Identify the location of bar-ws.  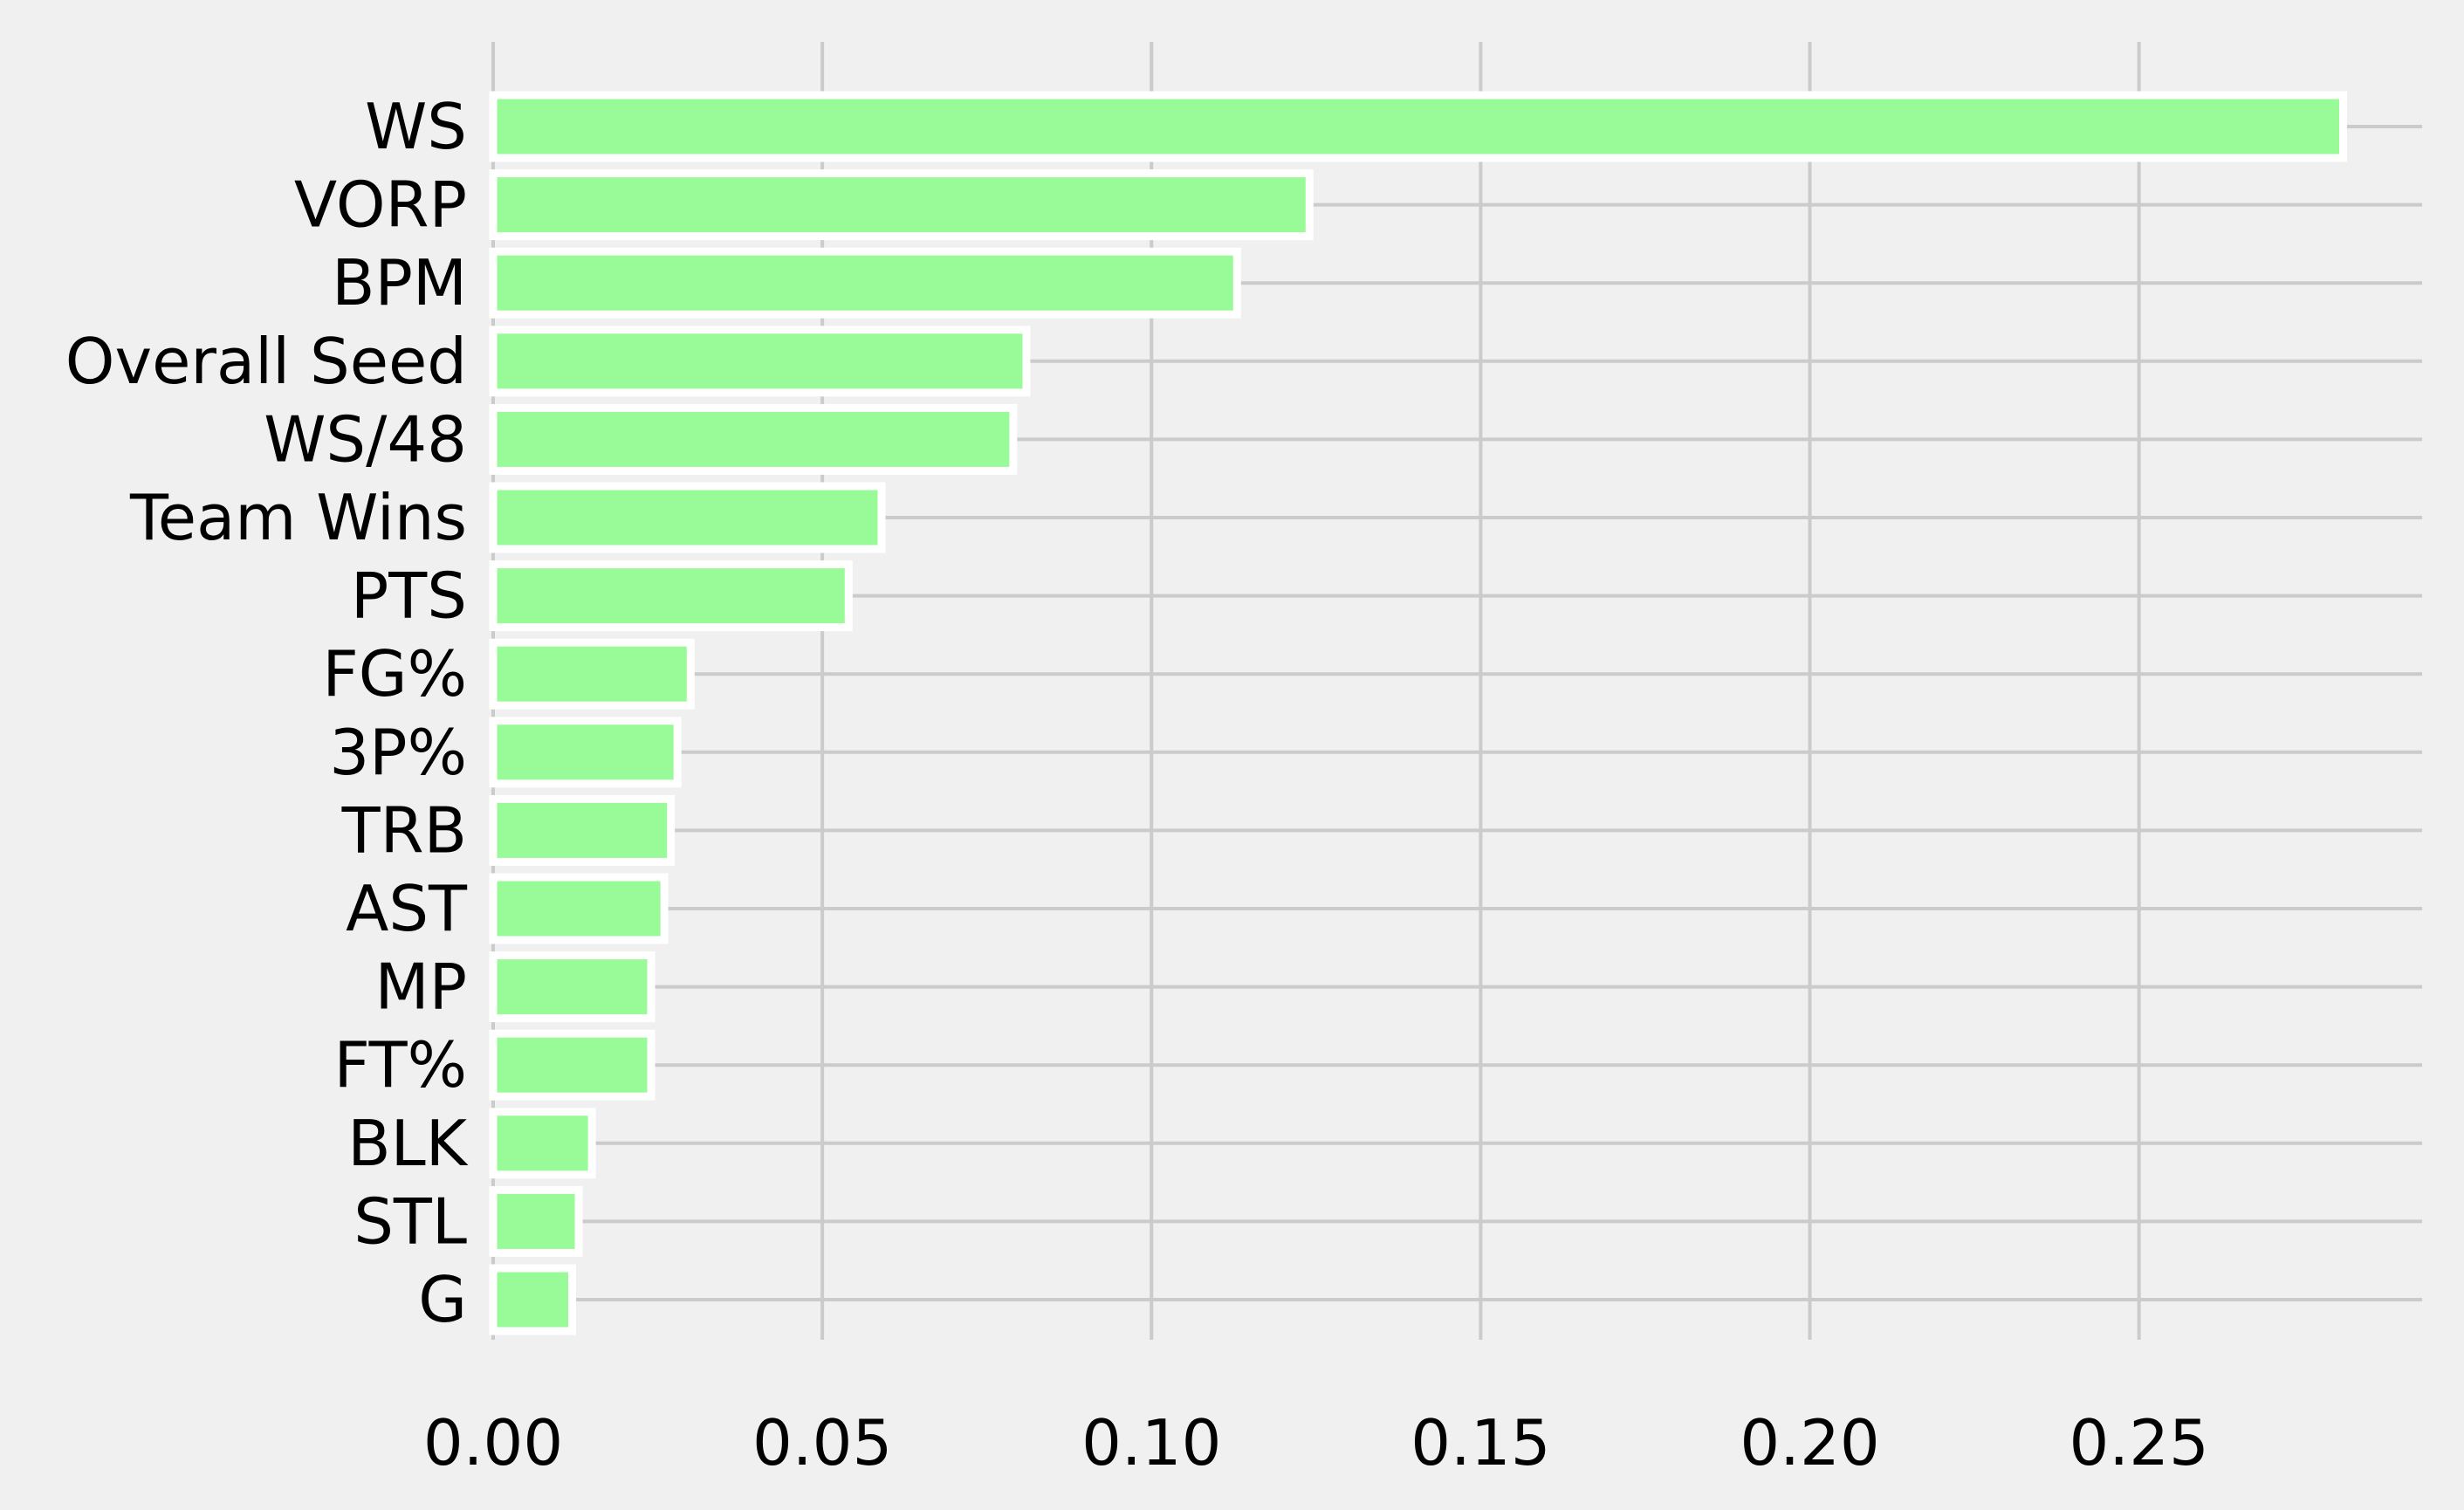
(1418, 127).